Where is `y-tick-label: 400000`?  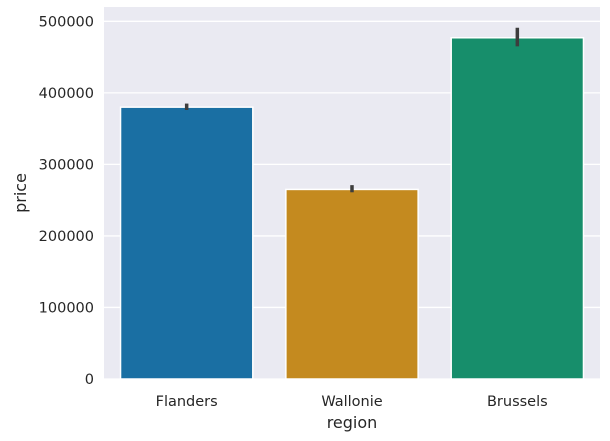 y-tick-label: 400000 is located at coordinates (66, 94).